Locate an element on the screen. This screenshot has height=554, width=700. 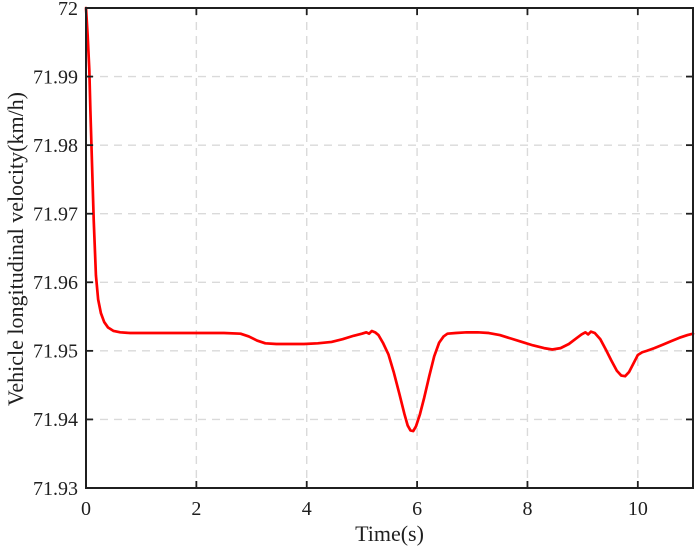
y-tick-label-71.97: 71.97 is located at coordinates (55, 215).